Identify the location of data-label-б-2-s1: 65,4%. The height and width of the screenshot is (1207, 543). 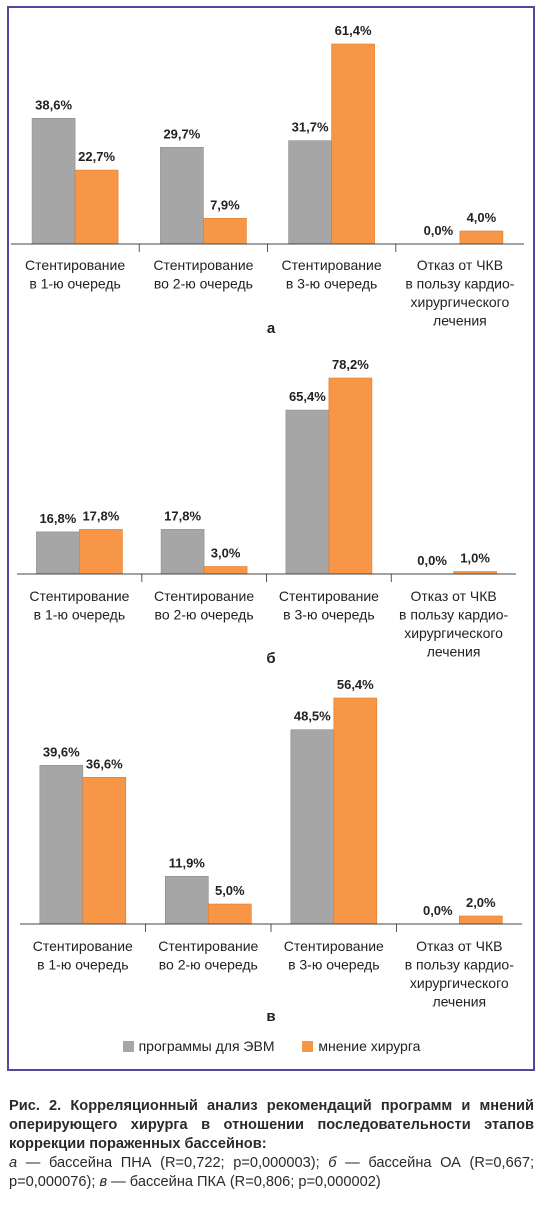
(307, 396).